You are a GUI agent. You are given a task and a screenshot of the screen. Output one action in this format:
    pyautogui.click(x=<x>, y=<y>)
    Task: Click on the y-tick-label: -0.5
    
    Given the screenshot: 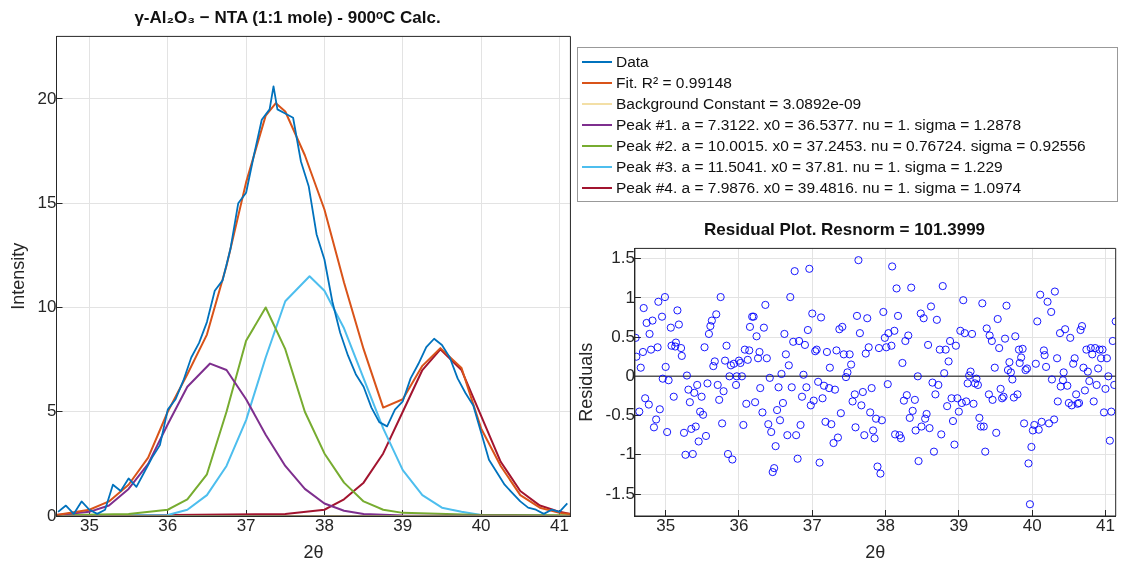 What is the action you would take?
    pyautogui.click(x=620, y=415)
    